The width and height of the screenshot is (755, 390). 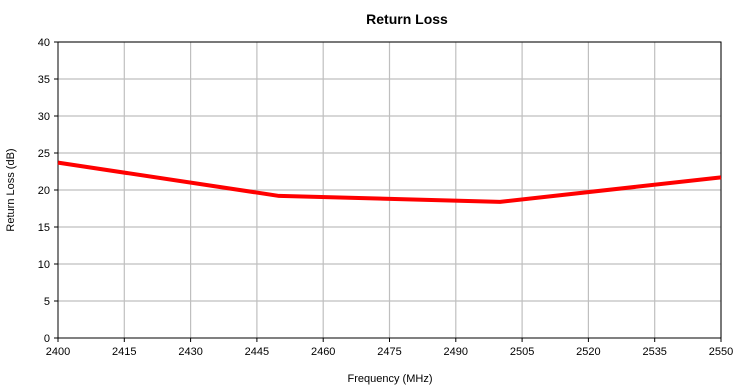 I want to click on y-tick-label: 15, so click(x=44, y=228).